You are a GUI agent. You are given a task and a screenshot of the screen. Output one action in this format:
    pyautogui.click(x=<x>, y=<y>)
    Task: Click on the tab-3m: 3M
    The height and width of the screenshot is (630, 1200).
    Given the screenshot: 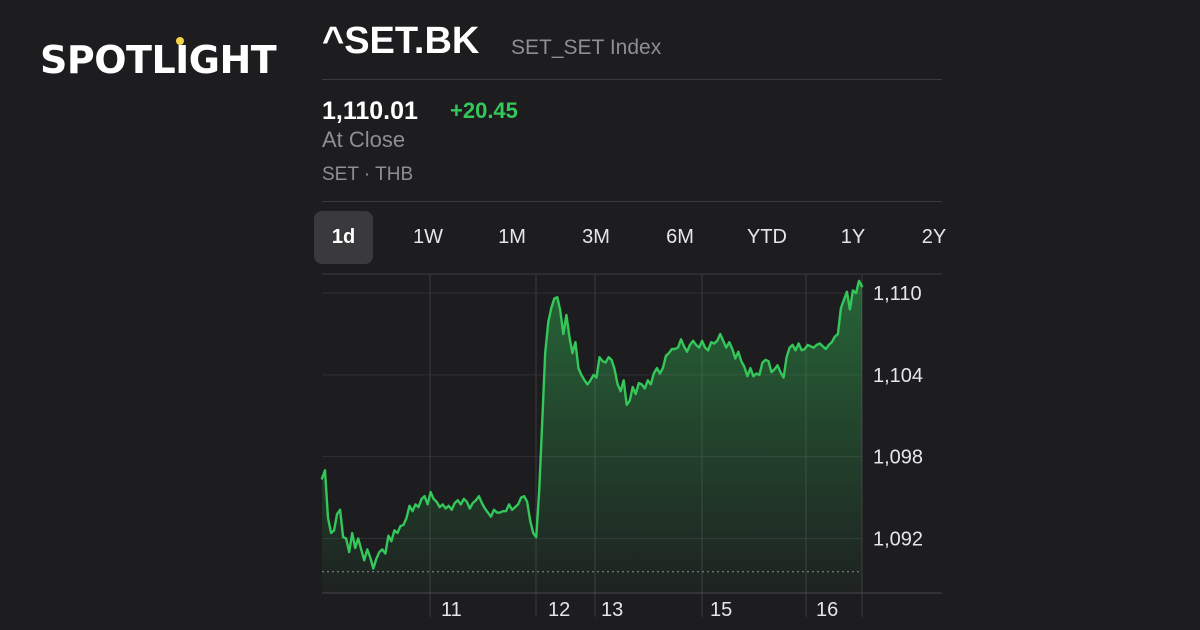 What is the action you would take?
    pyautogui.click(x=596, y=237)
    